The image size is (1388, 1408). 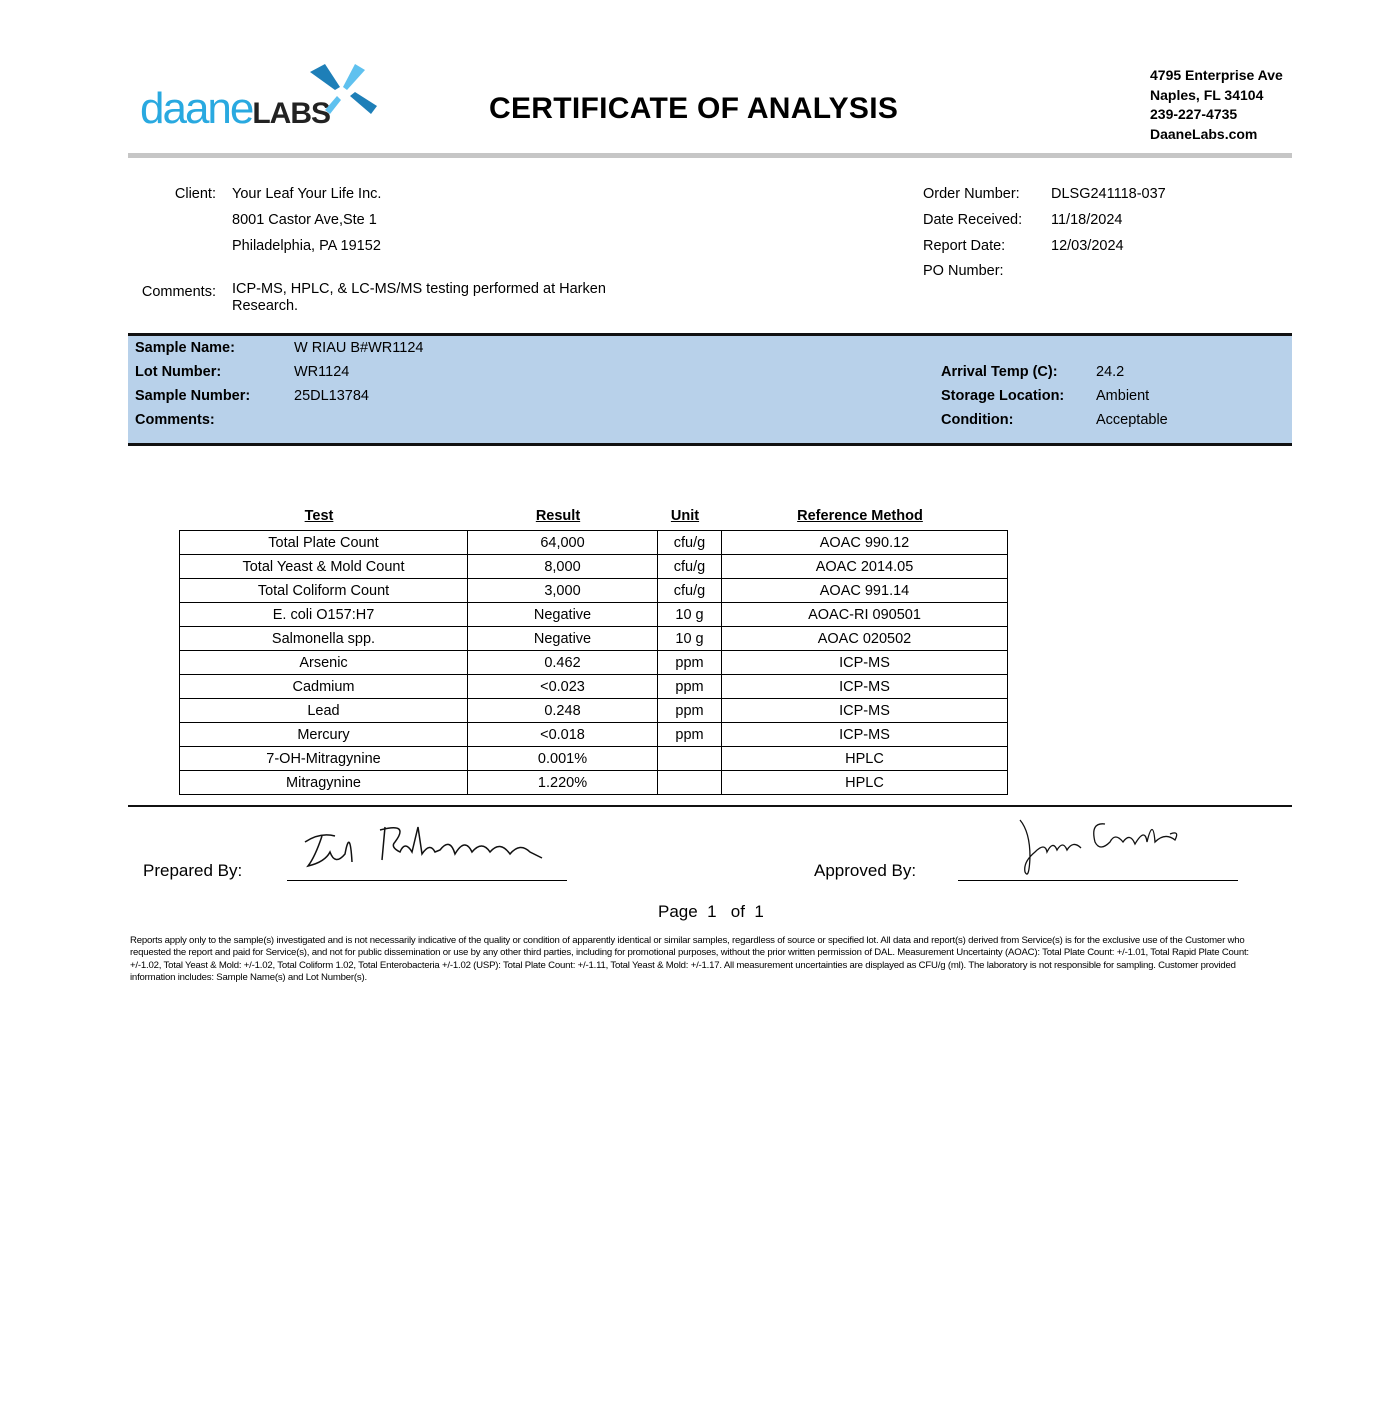 What do you see at coordinates (319, 516) in the screenshot?
I see `col-header-test: Test` at bounding box center [319, 516].